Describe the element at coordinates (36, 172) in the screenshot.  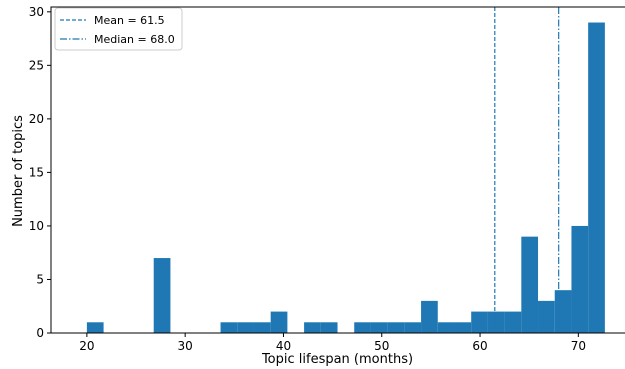
I see `y-tick-label: 15` at that location.